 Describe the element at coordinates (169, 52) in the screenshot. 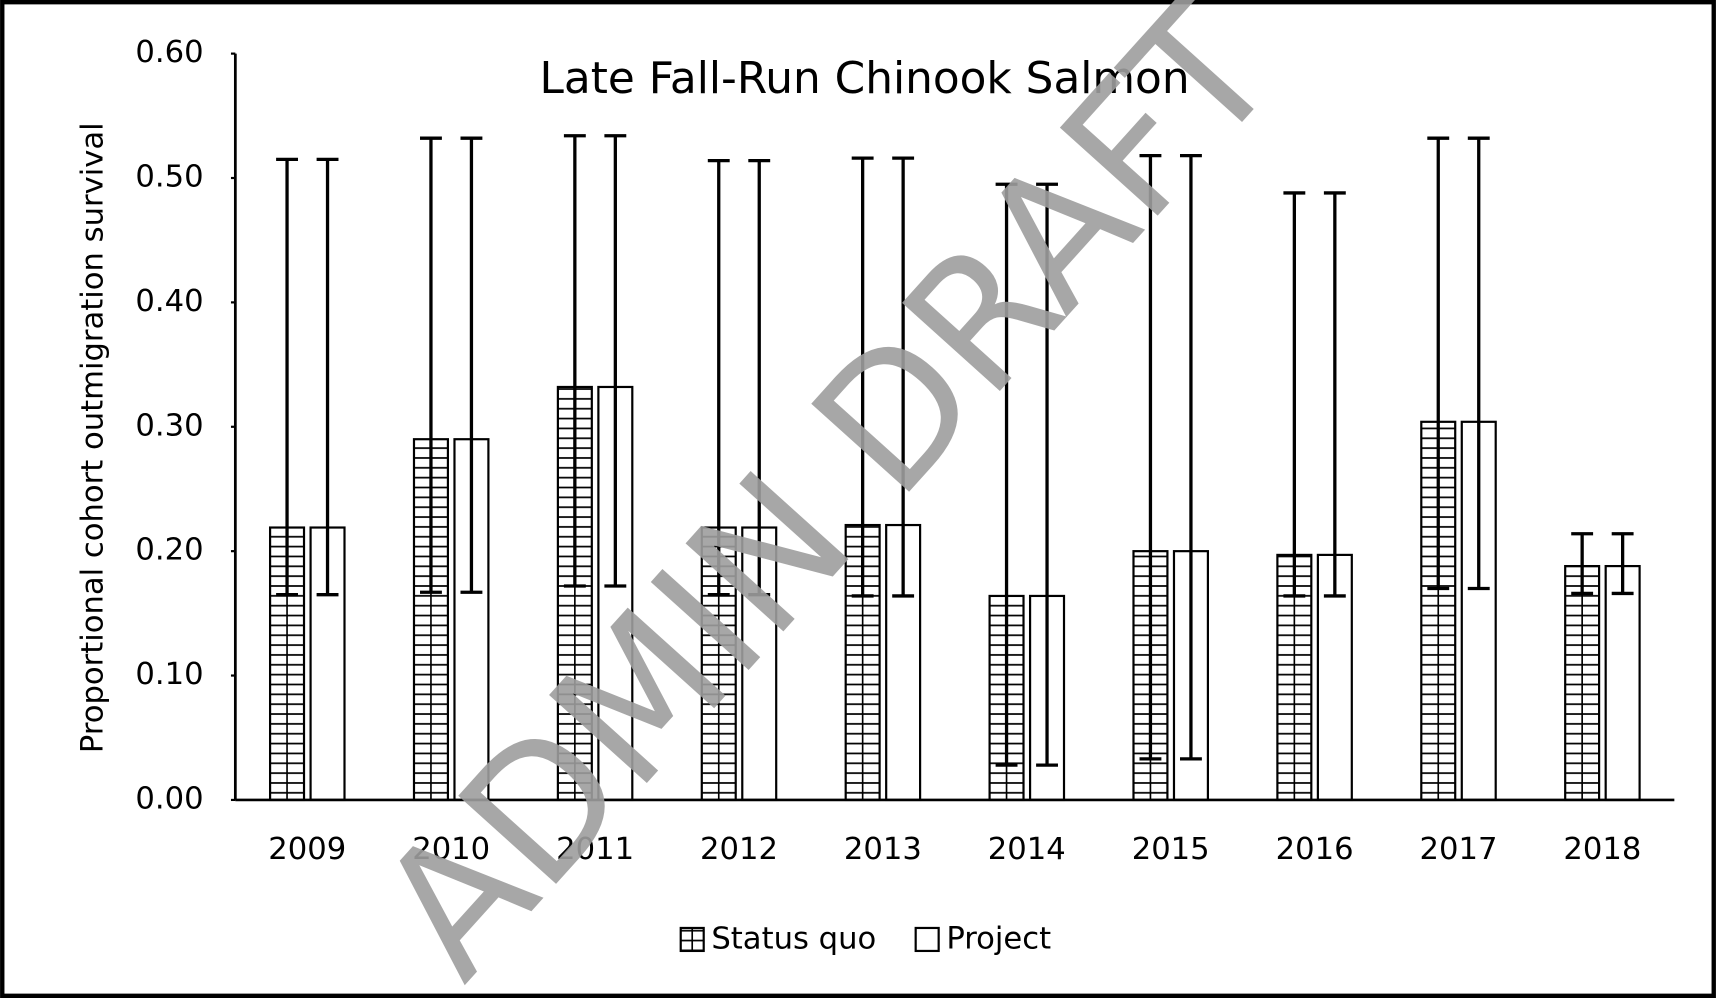

I see `y-tick-label: 0.60` at that location.